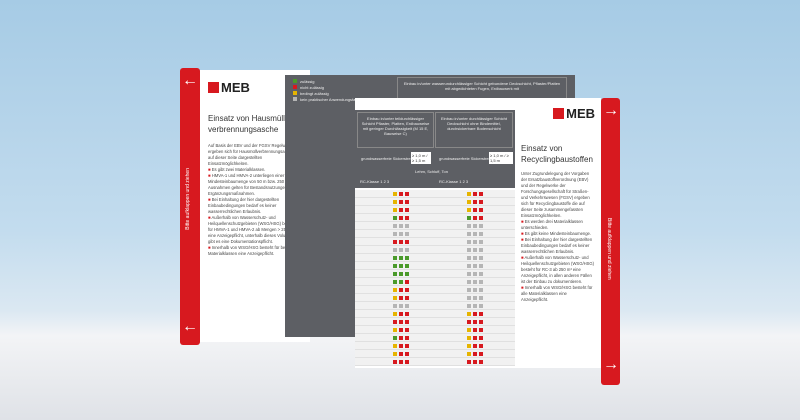 The height and width of the screenshot is (420, 800). Describe the element at coordinates (610, 241) in the screenshot. I see `right-card-red-tab: → Bitte aufklappen und ziehen →` at that location.